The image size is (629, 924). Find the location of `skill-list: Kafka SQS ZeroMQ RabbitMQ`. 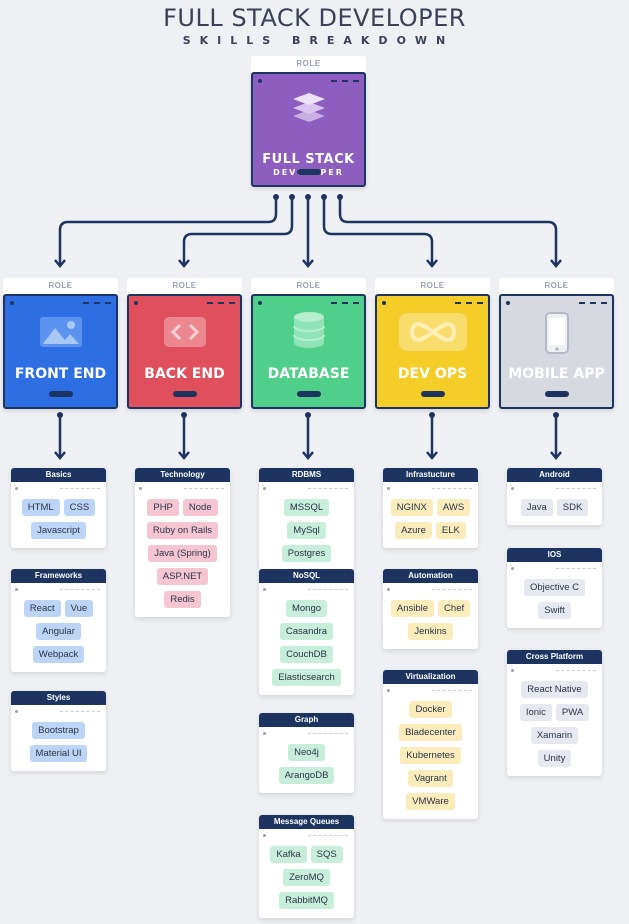

skill-list: Kafka SQS ZeroMQ RabbitMQ is located at coordinates (306, 873).